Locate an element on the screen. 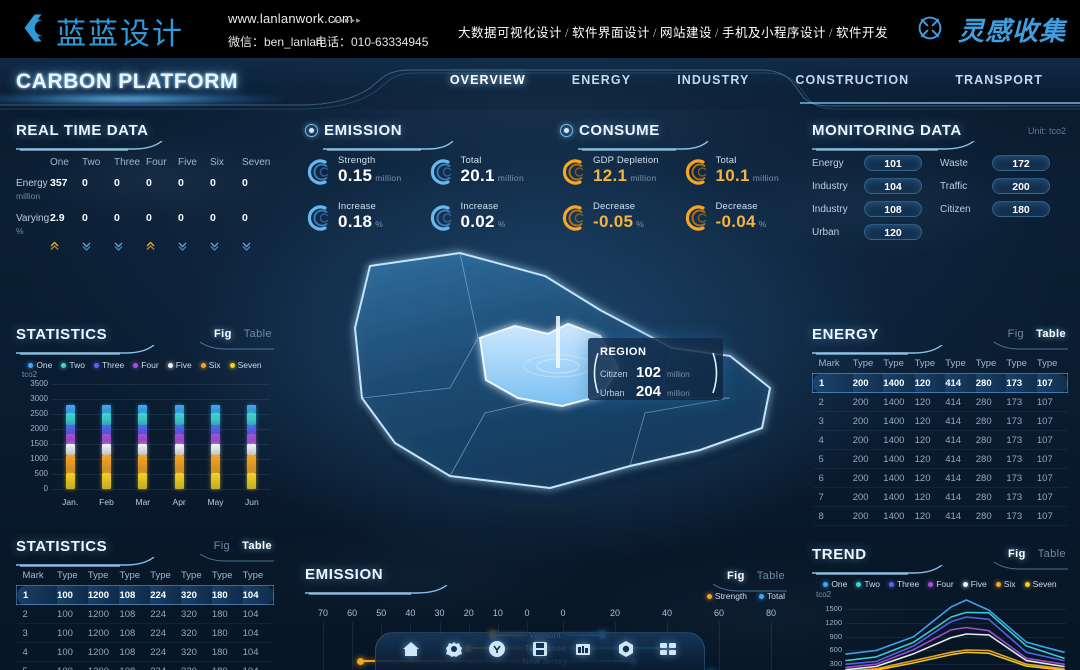 The height and width of the screenshot is (670, 1080). rtd-value: 357 is located at coordinates (59, 183).